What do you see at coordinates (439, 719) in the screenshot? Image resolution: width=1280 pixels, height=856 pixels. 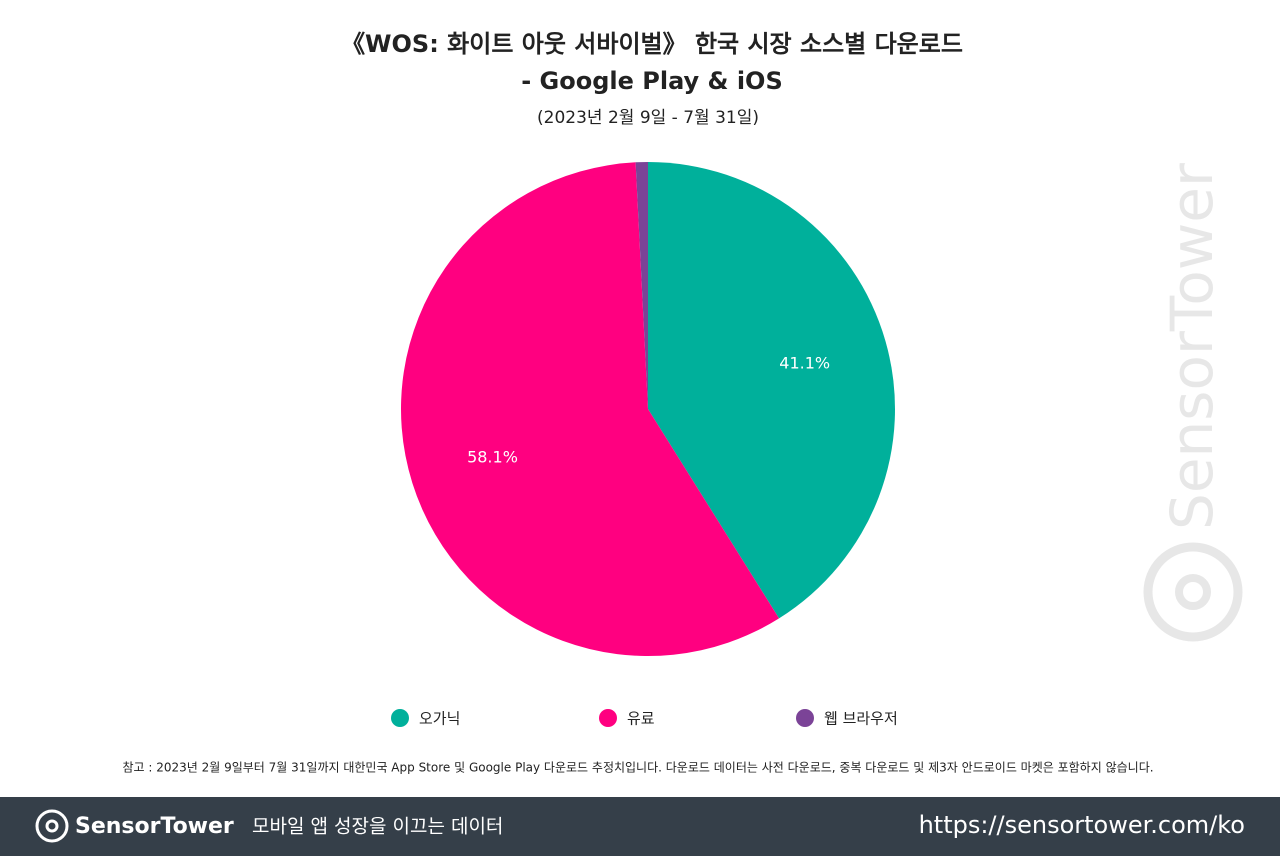 I see `legend-label: 오가닉` at bounding box center [439, 719].